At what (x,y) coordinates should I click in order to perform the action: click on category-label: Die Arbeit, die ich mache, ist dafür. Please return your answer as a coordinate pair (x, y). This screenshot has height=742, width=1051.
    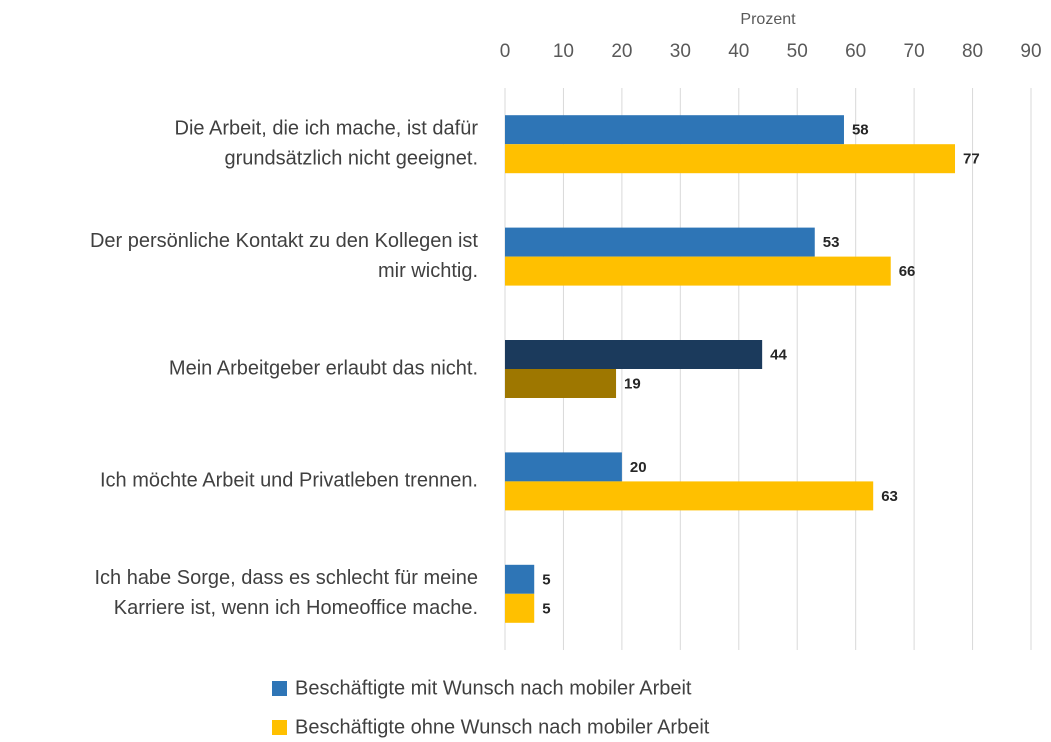
    Looking at the image, I should click on (327, 128).